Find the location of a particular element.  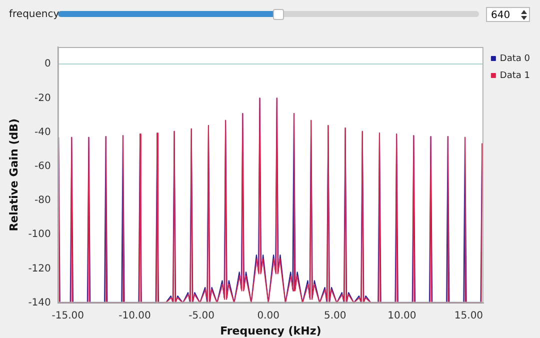

y-tick-label: -100 is located at coordinates (39, 234).